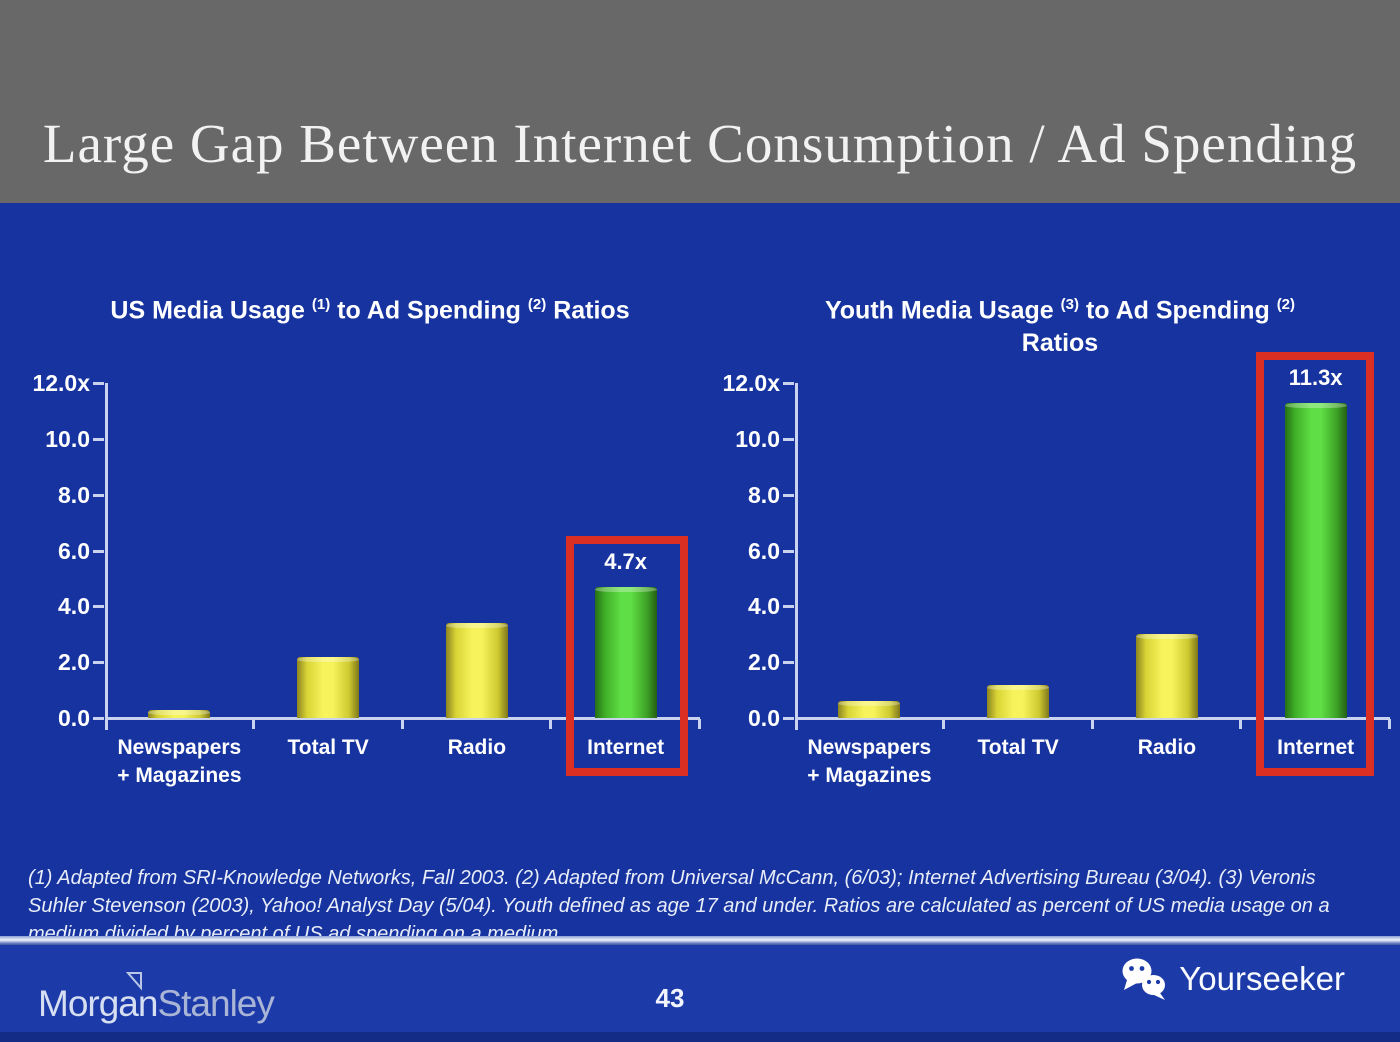 The image size is (1400, 1042). Describe the element at coordinates (700, 940) in the screenshot. I see `footer-divider` at that location.